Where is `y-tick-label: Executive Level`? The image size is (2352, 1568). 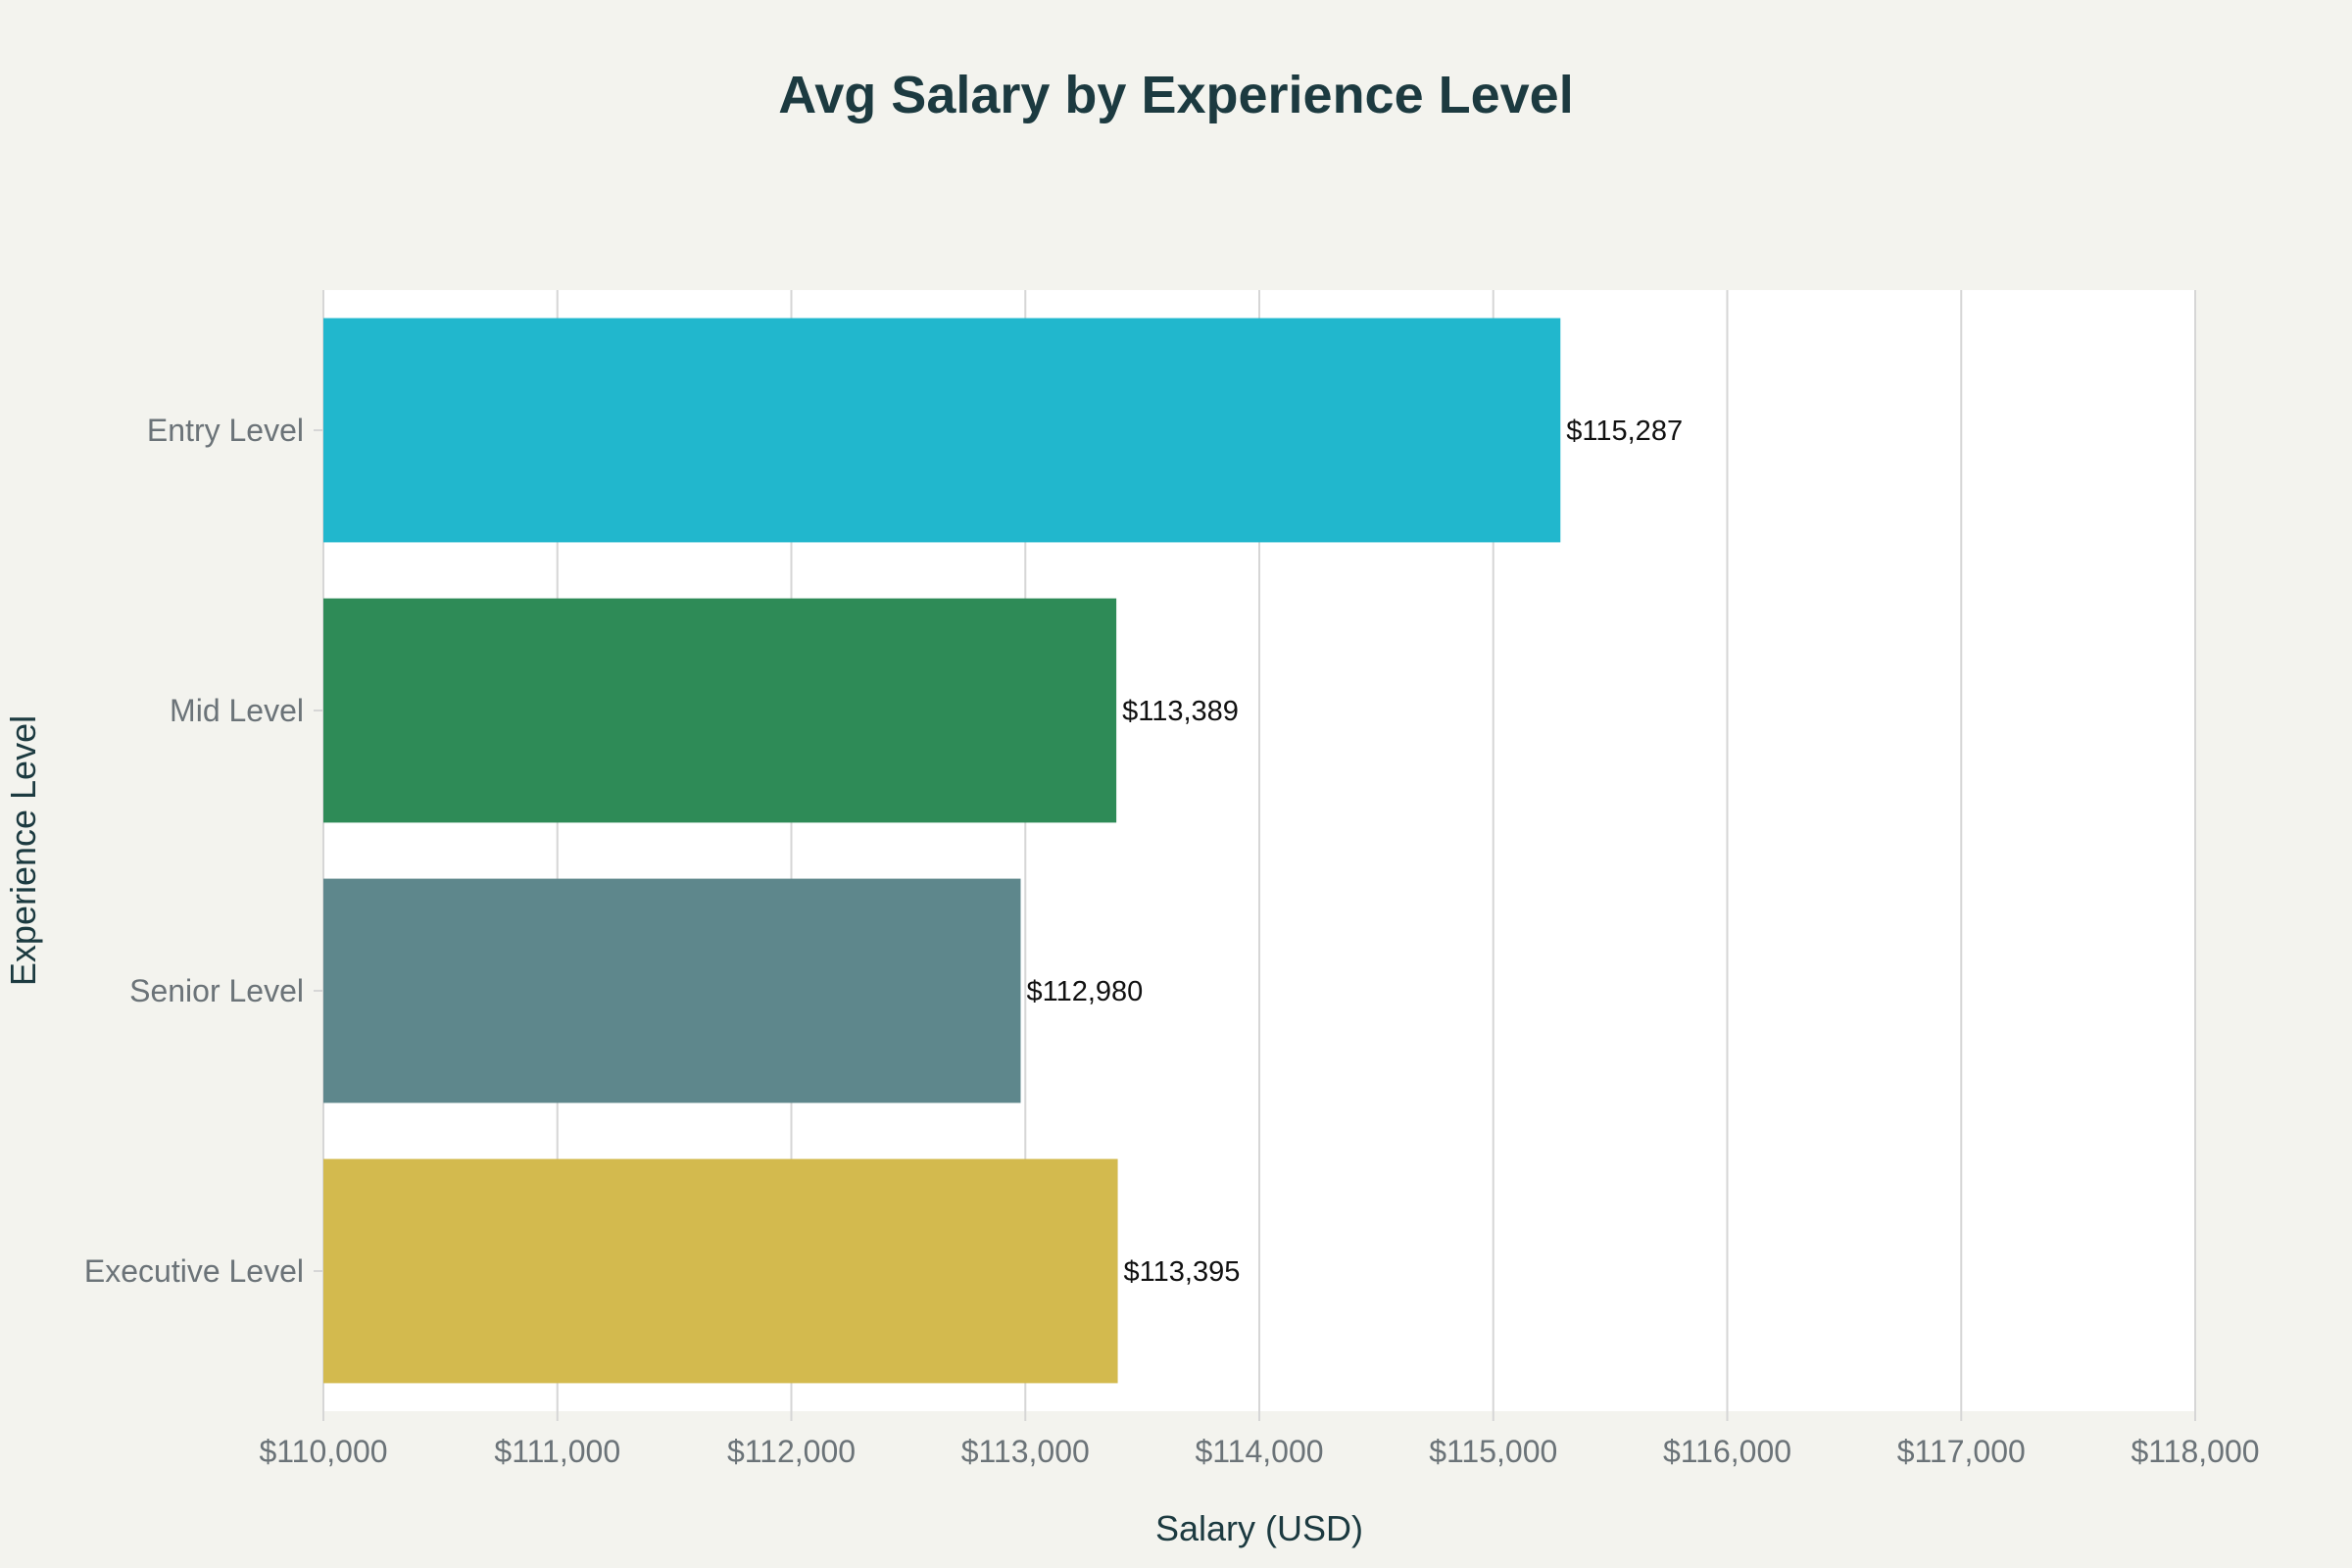 y-tick-label: Executive Level is located at coordinates (194, 1271).